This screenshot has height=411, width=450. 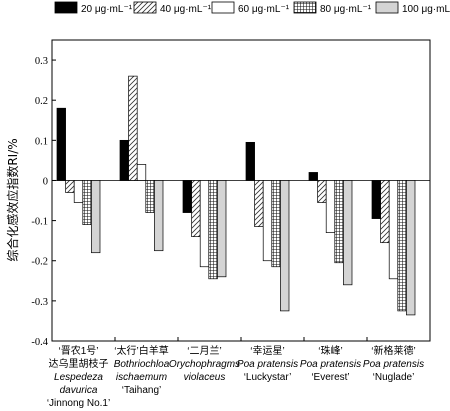 I want to click on category-label-line: Orychophragms, so click(x=204, y=364).